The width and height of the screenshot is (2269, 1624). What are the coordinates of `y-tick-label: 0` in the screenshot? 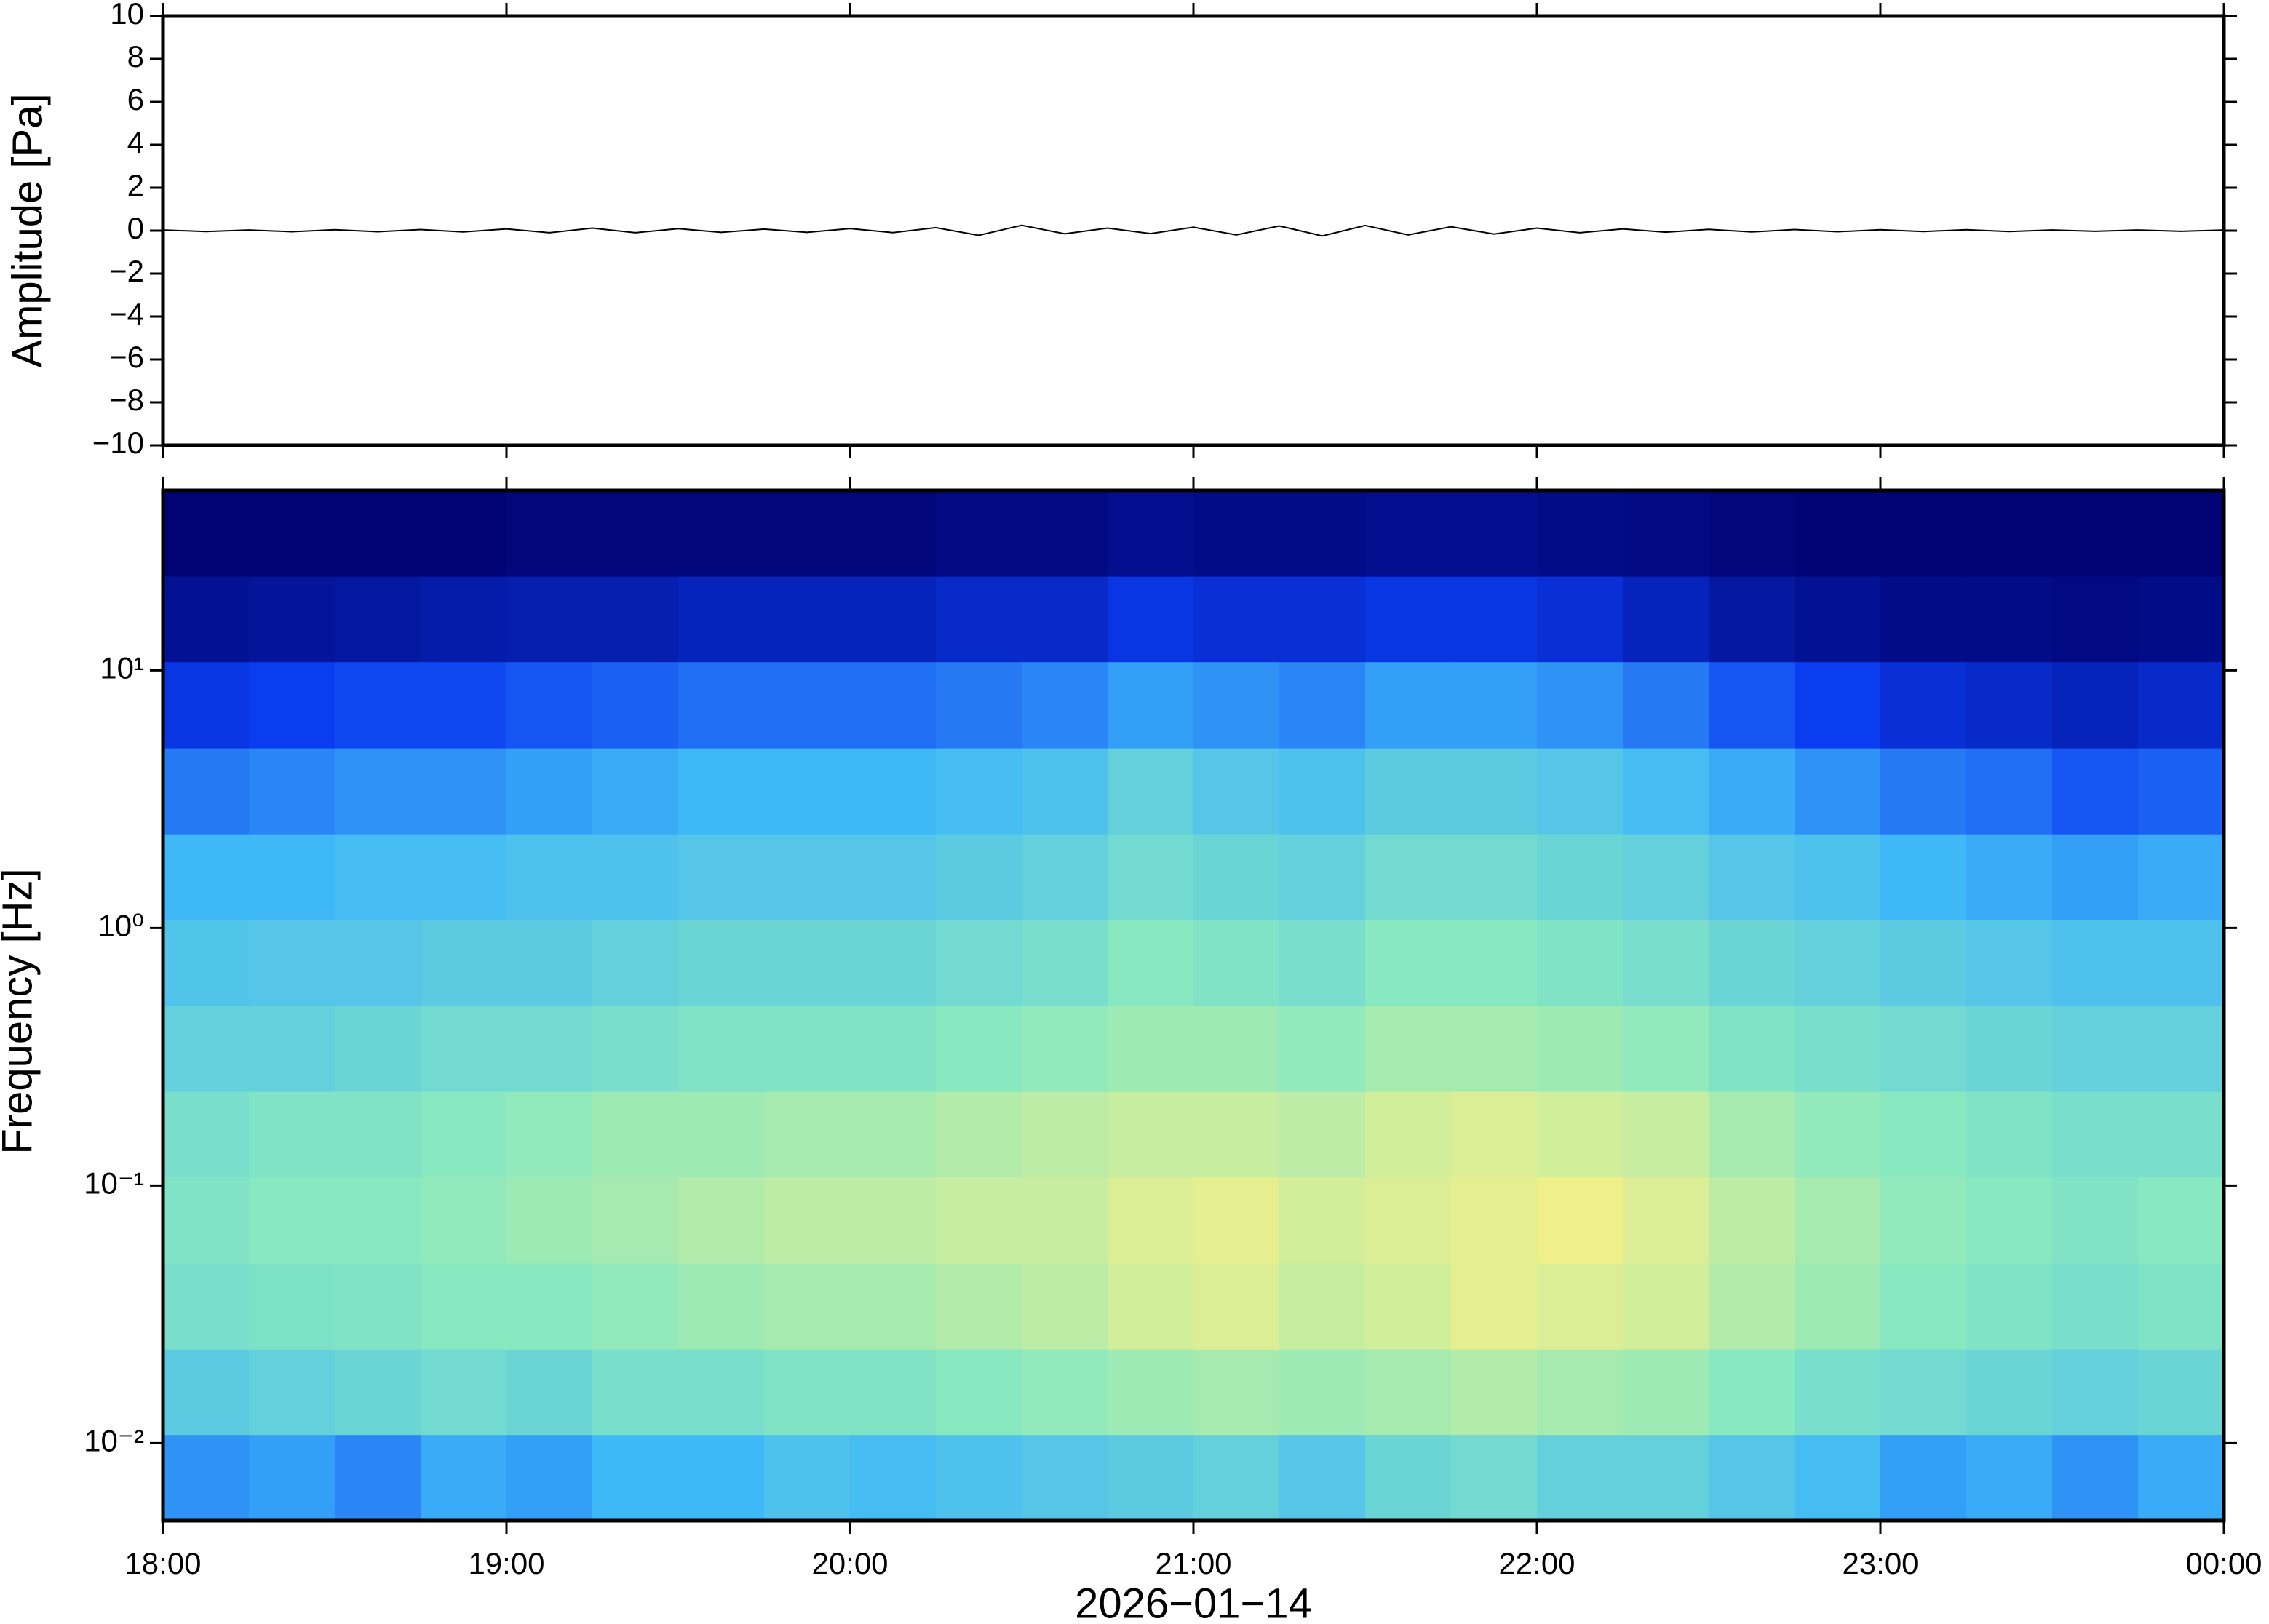 It's located at (135, 228).